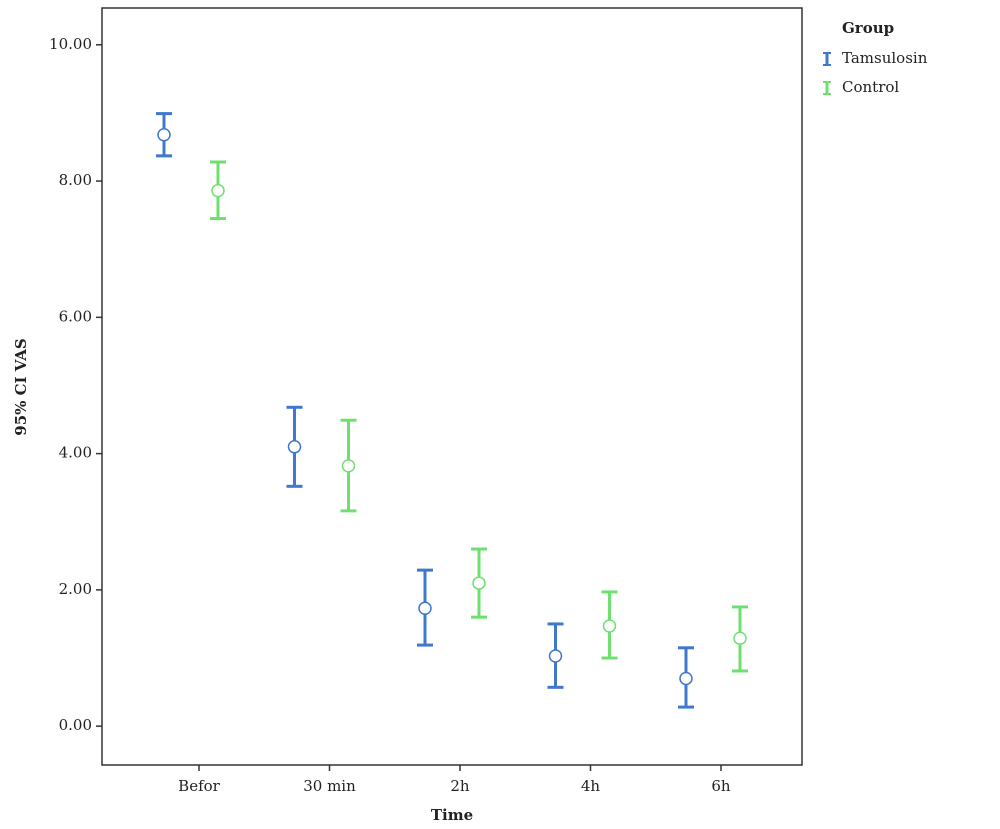  I want to click on y-tick-label: 4.00, so click(75, 453).